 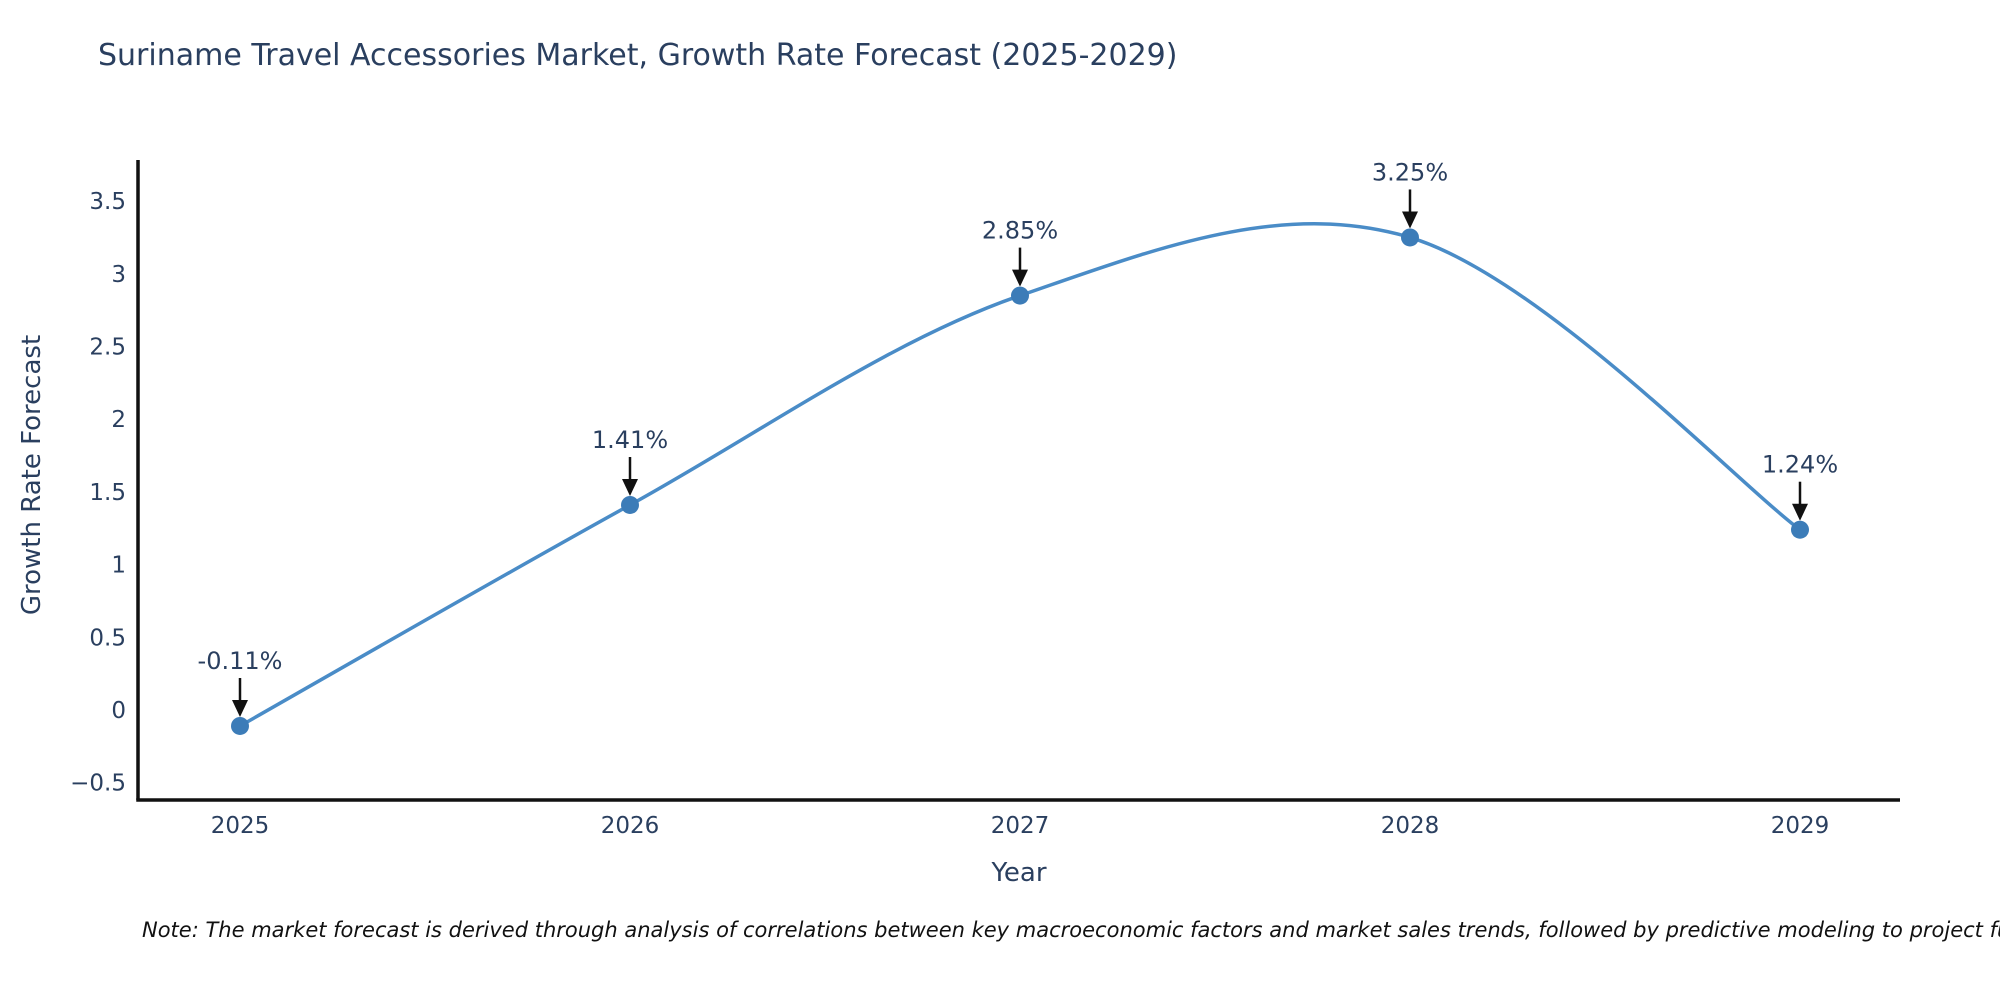 What do you see at coordinates (1800, 465) in the screenshot?
I see `data-point-label: 1.24%` at bounding box center [1800, 465].